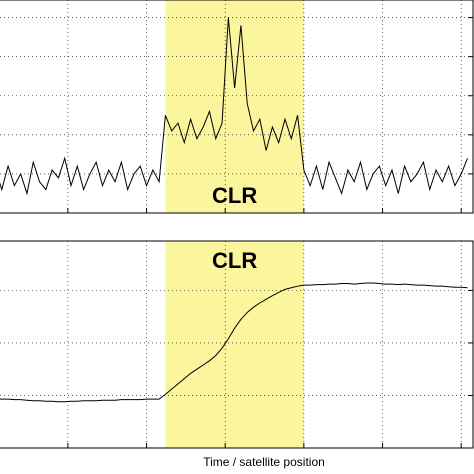 The height and width of the screenshot is (474, 474). Describe the element at coordinates (264, 462) in the screenshot. I see `x-axis-label: Time / satellite position` at that location.